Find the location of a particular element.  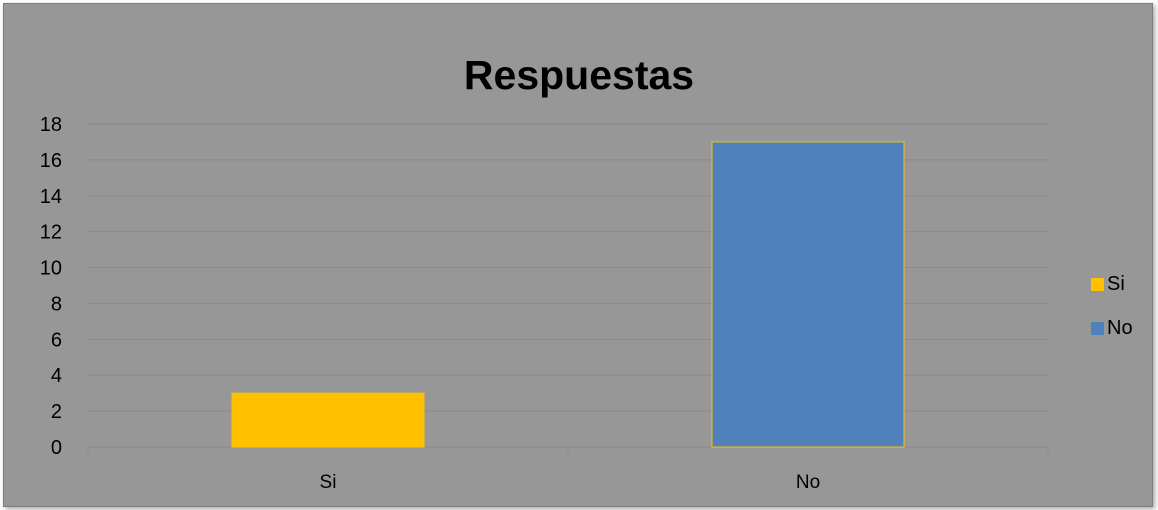

y-tick-label: 8 is located at coordinates (56, 304).